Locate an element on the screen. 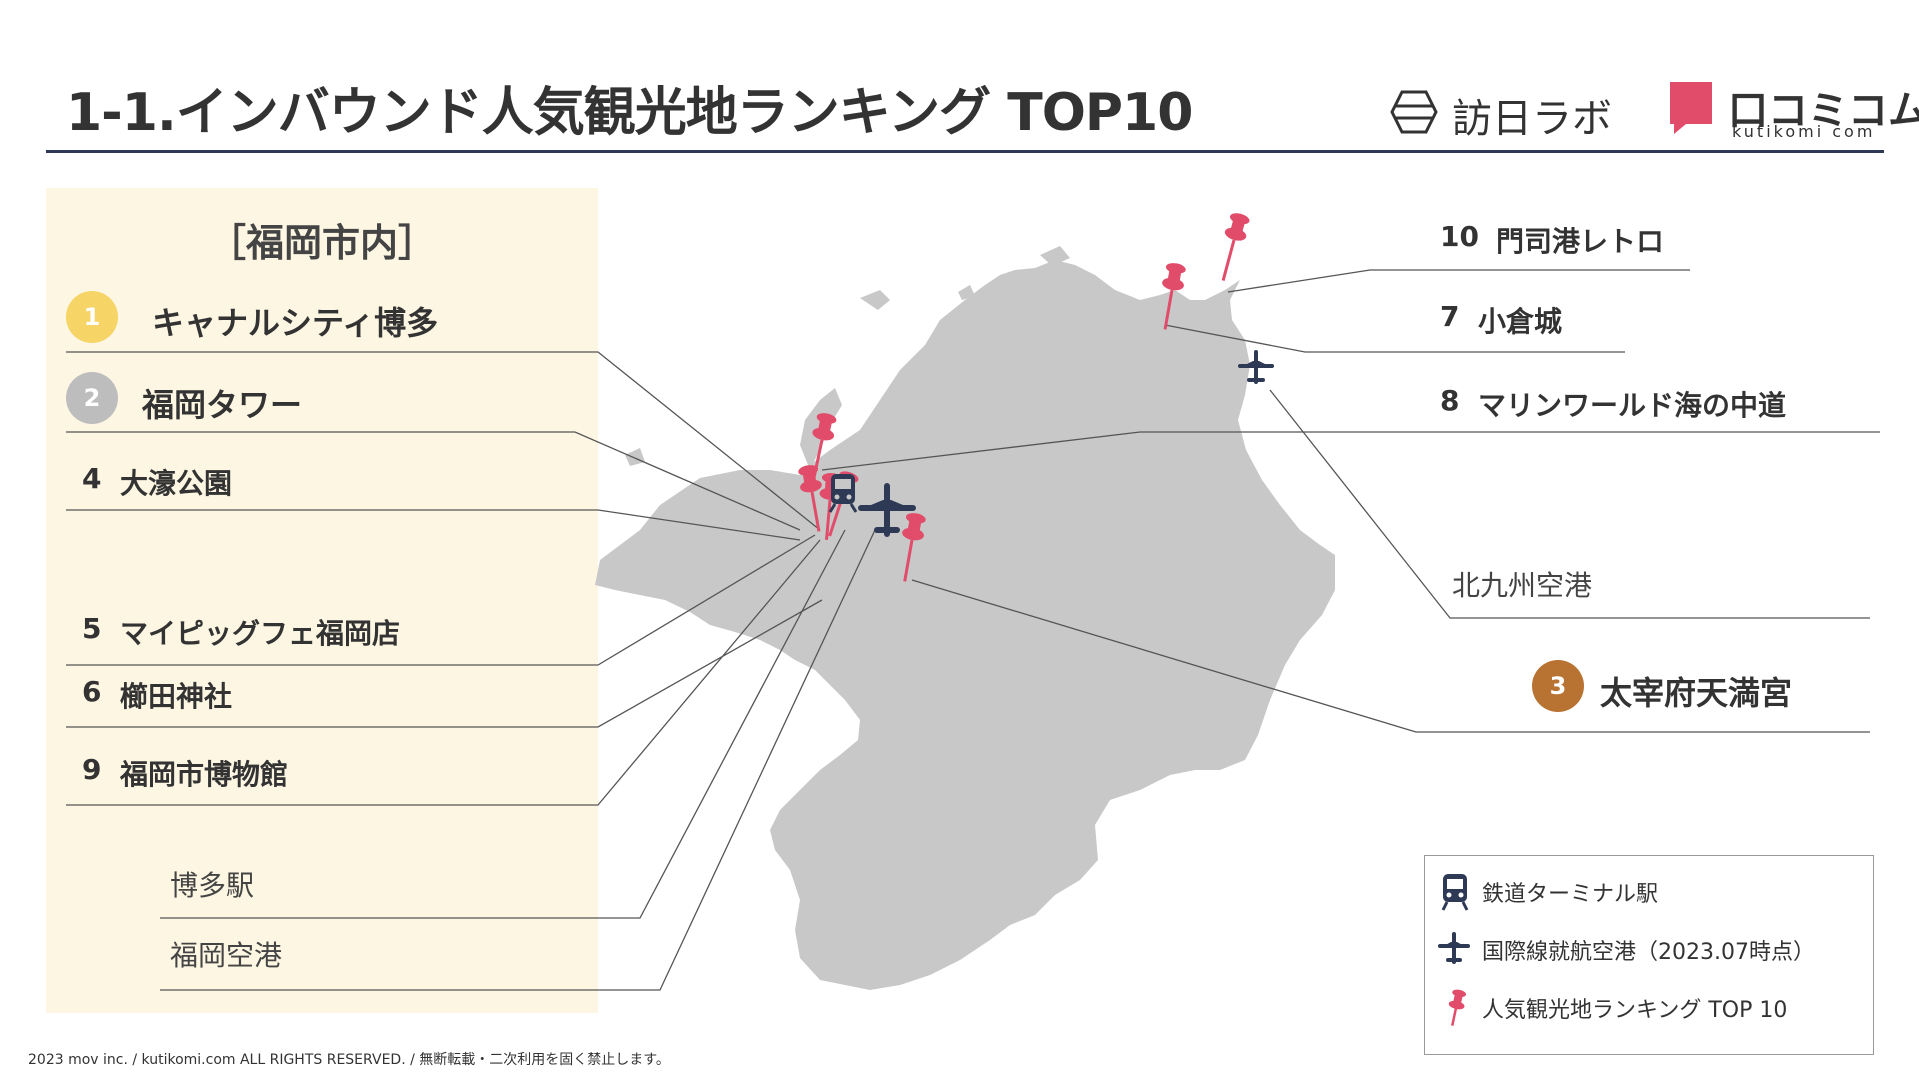  leader-mypig-cafe is located at coordinates (441, 600).